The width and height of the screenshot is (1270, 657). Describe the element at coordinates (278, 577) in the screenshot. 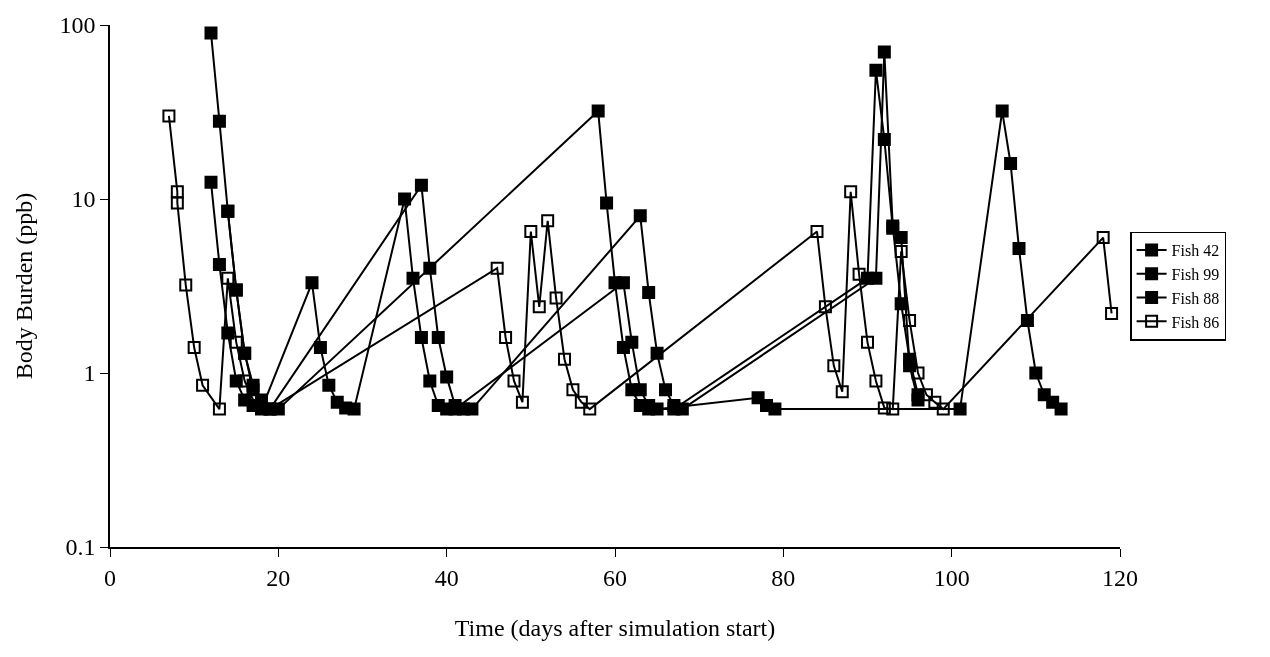

I see `x-tick-label: 20` at that location.